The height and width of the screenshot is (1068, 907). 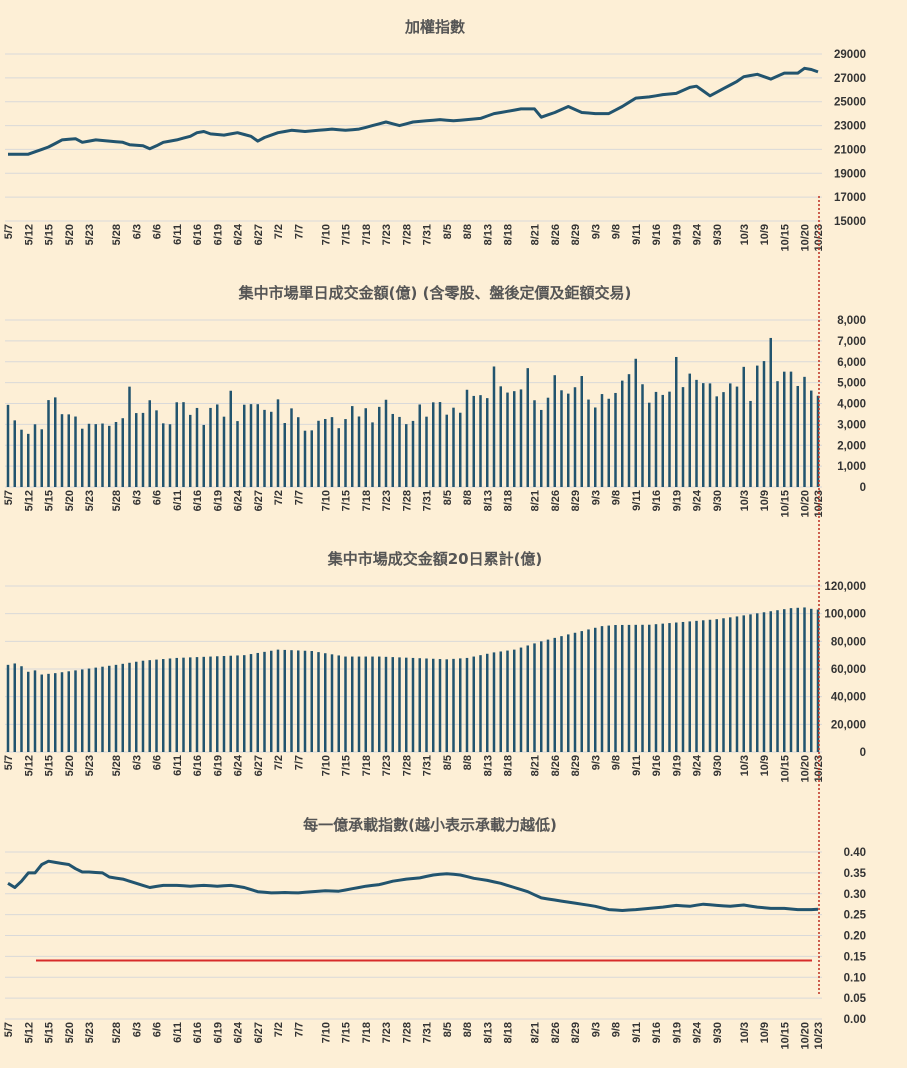 I want to click on chart1-y-tick-label: 27000, so click(x=850, y=79).